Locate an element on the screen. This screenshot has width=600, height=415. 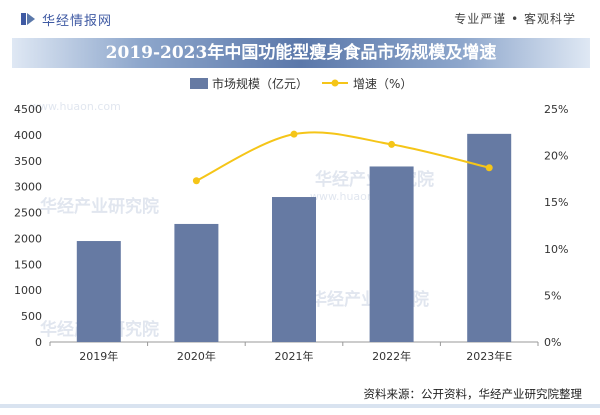
x-tick-label: 2023年E is located at coordinates (489, 356).